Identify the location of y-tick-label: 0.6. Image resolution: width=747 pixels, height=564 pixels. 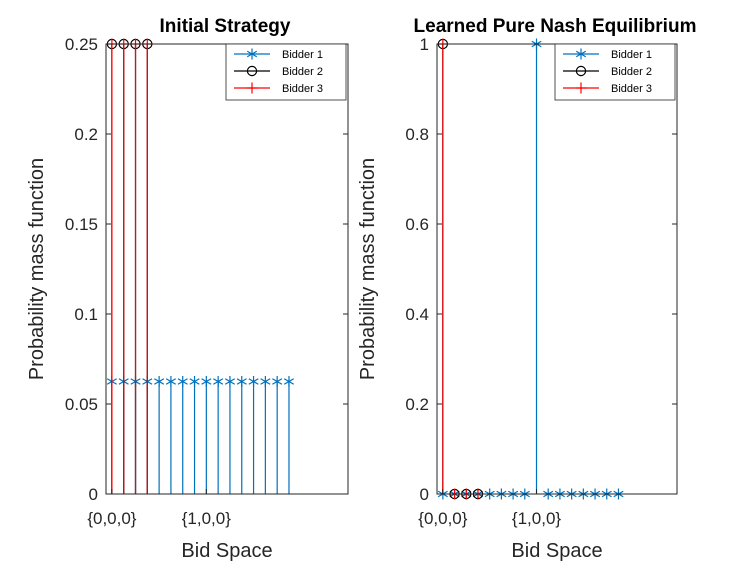
(417, 224).